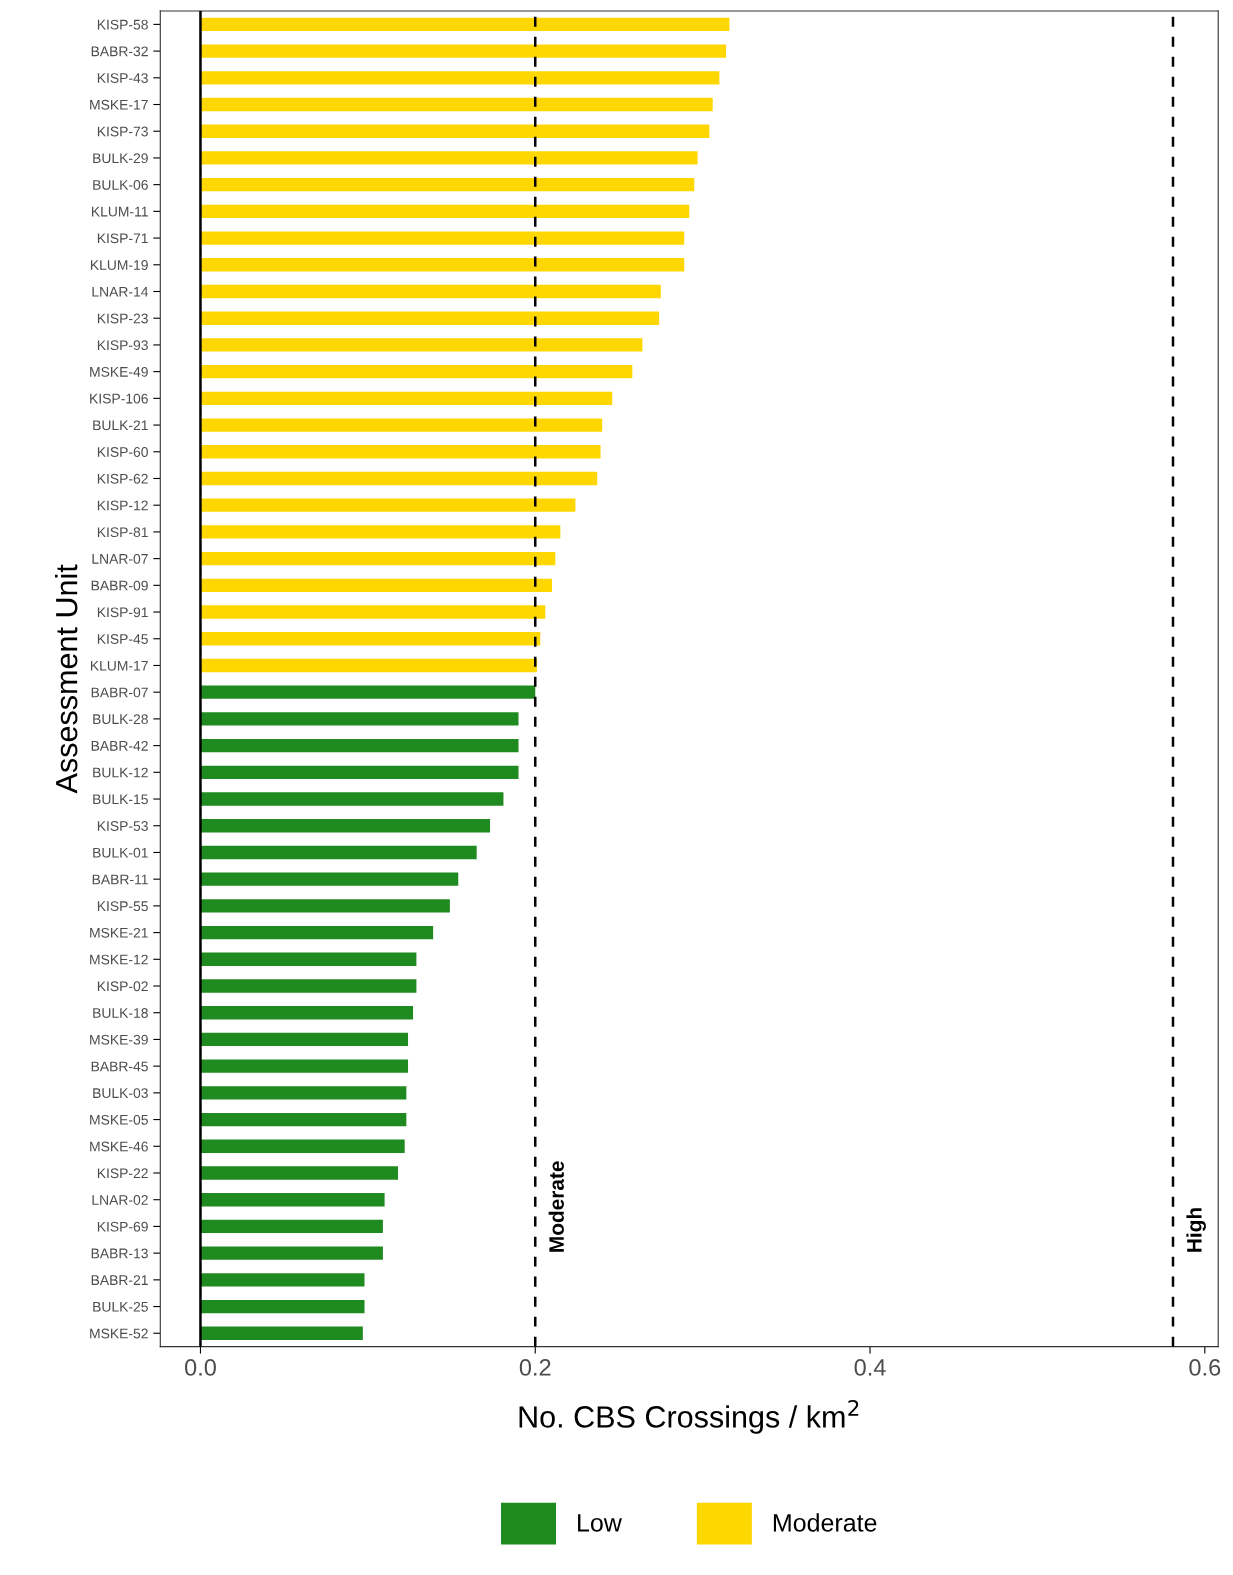  What do you see at coordinates (66, 679) in the screenshot?
I see `y-axis-title: Assessment Unit` at bounding box center [66, 679].